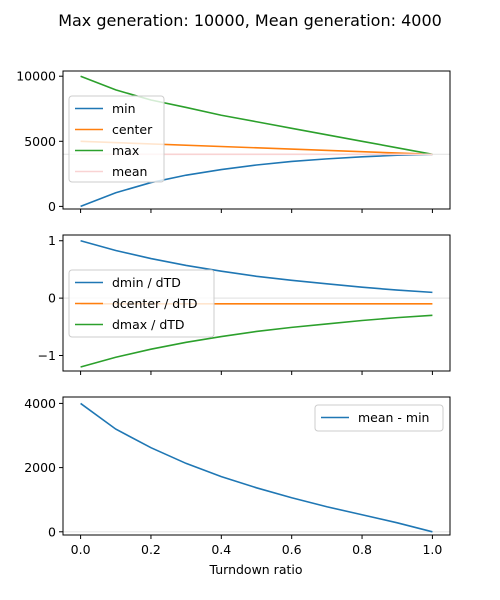  What do you see at coordinates (432, 549) in the screenshot?
I see `x-tick-label: 1.0` at bounding box center [432, 549].